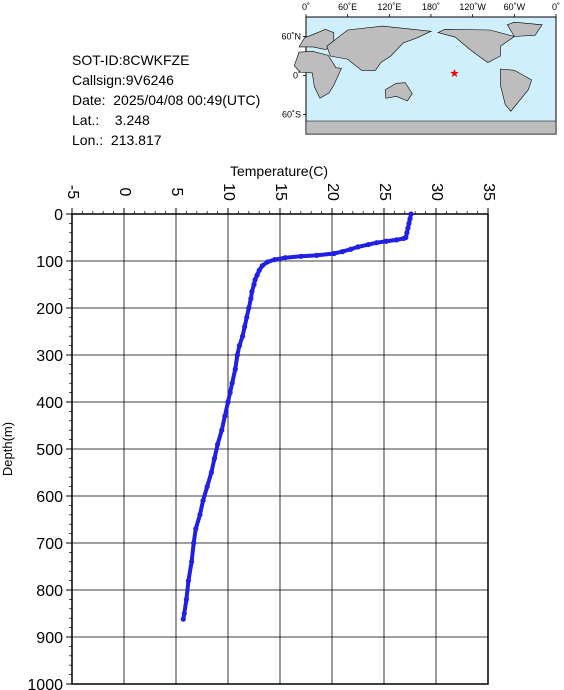 The height and width of the screenshot is (690, 564). I want to click on float-location-star-icon, so click(454, 73).